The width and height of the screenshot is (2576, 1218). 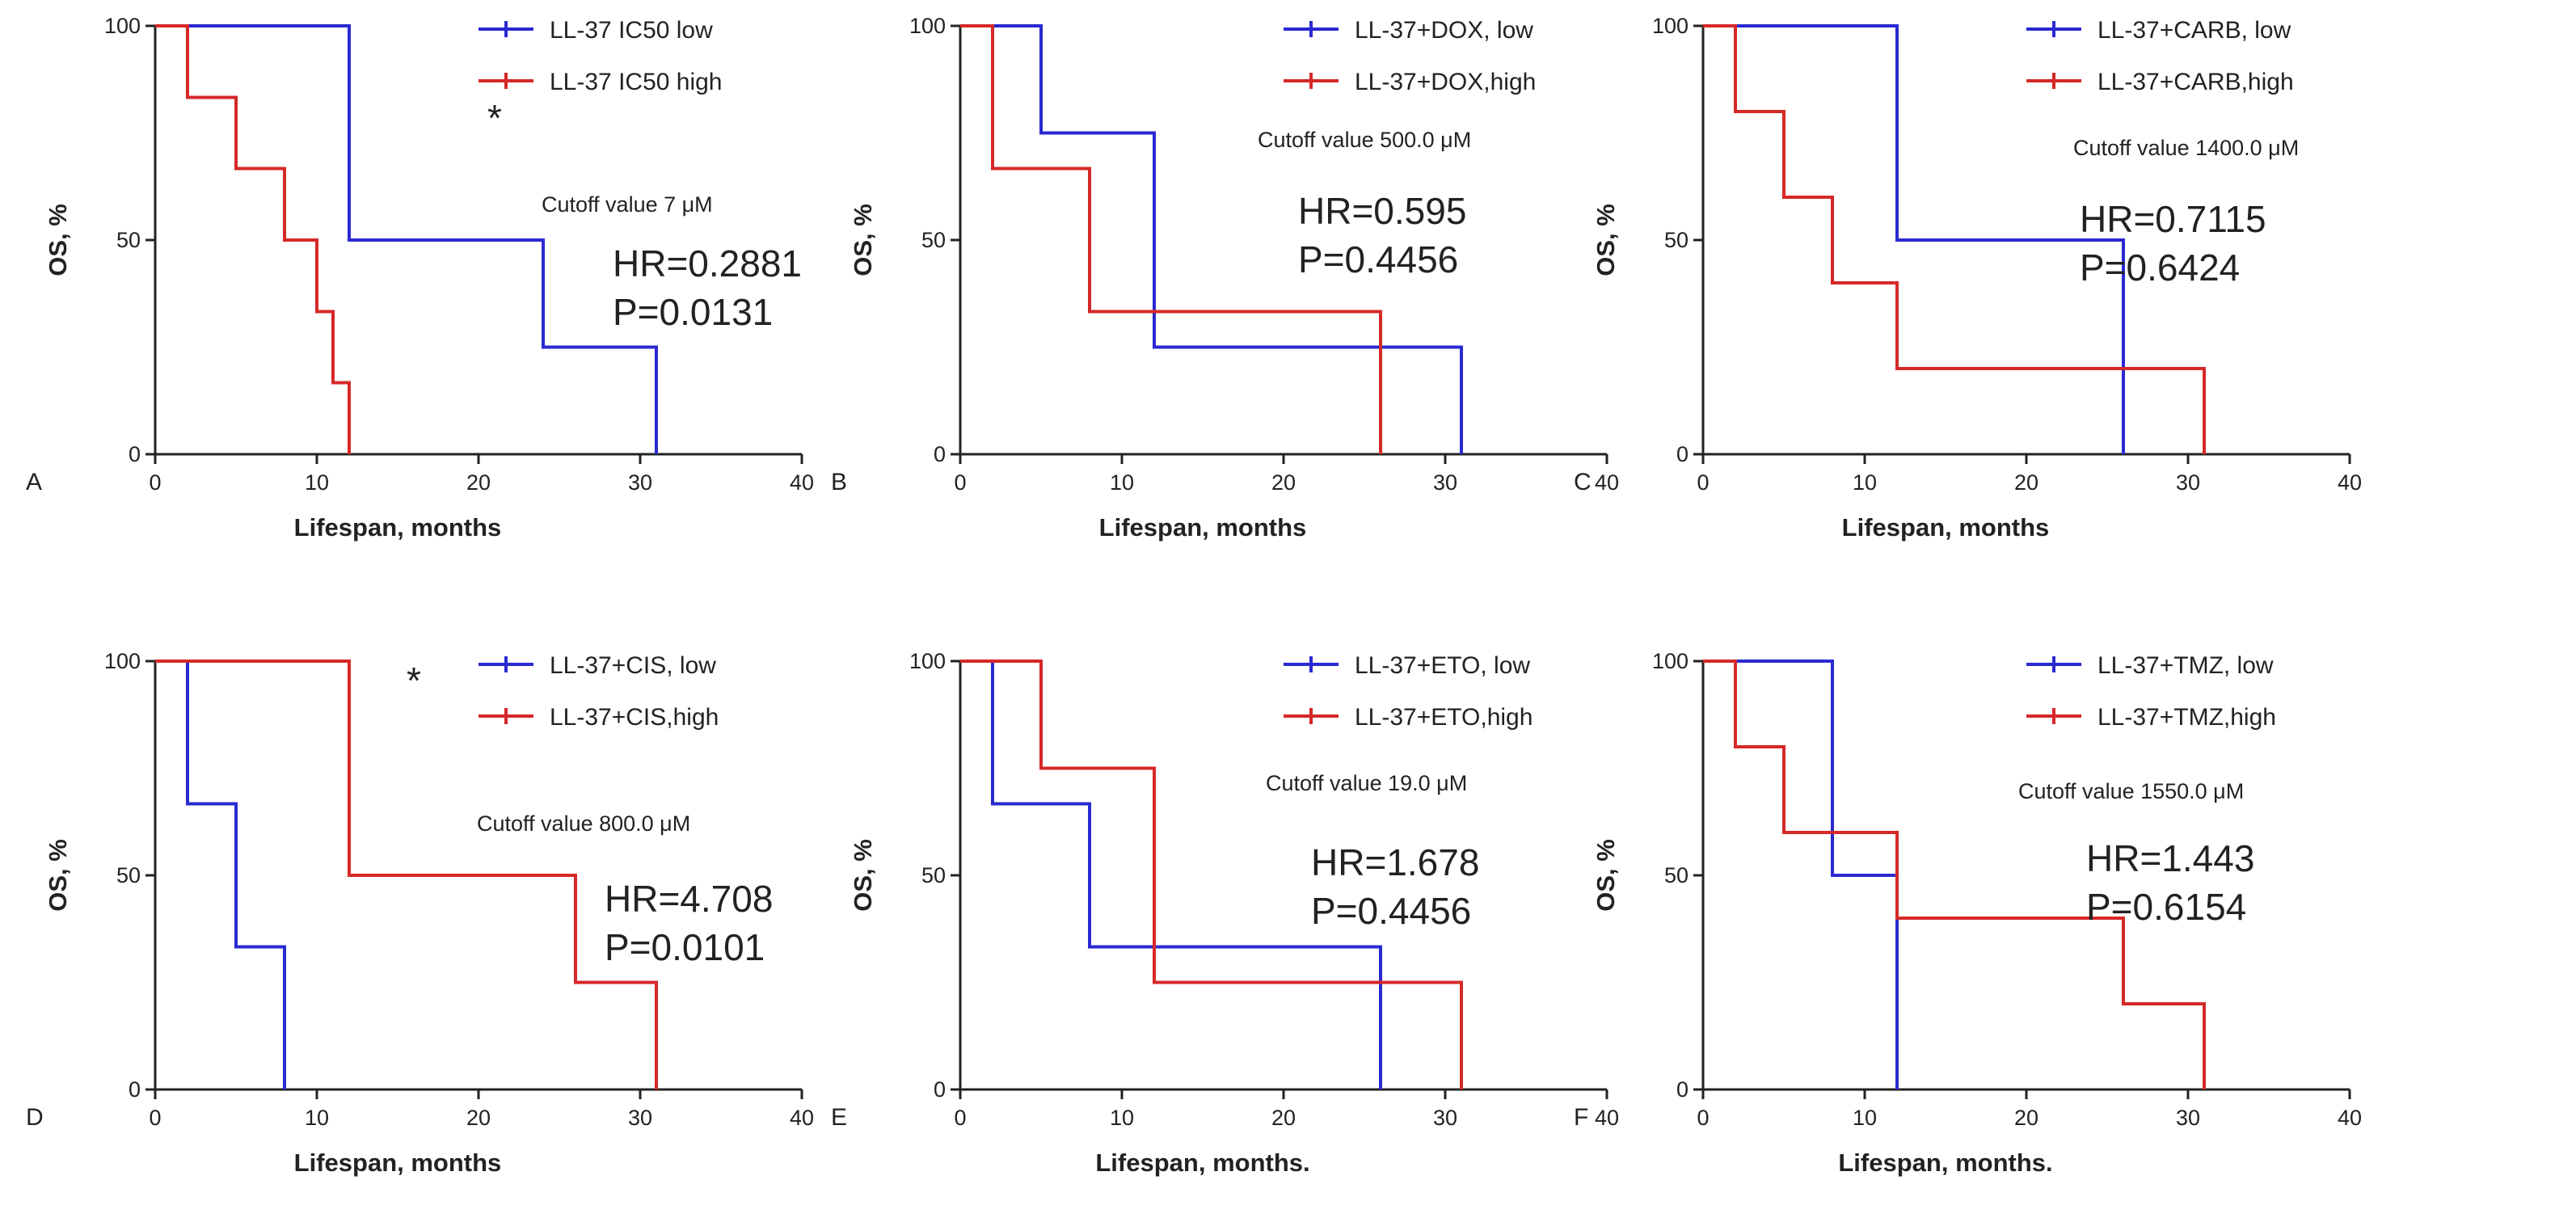 What do you see at coordinates (1367, 783) in the screenshot?
I see `cutoff-label: Cutoff value 19.0 μM` at bounding box center [1367, 783].